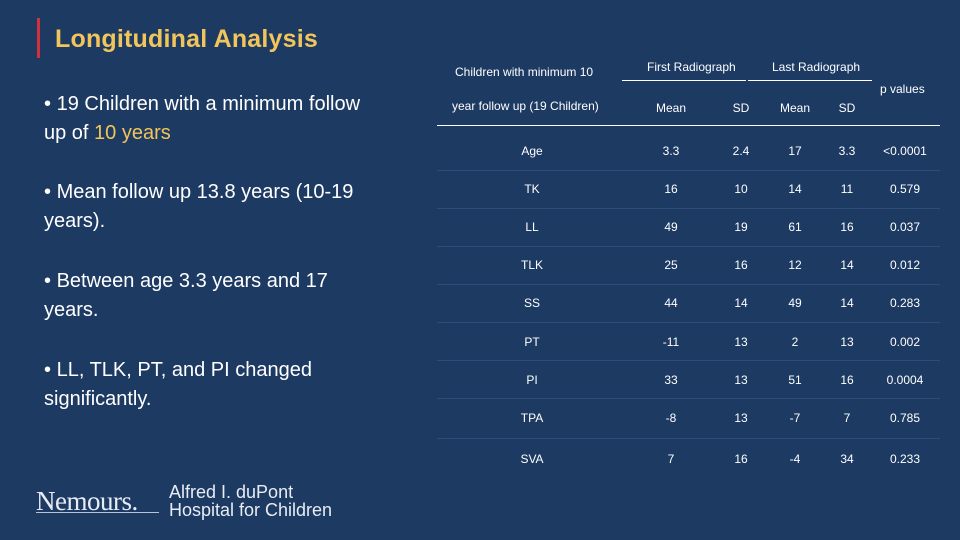 The image size is (960, 540). Describe the element at coordinates (186, 295) in the screenshot. I see `bullet-text: Between age 3.3 years and 17 years.` at that location.